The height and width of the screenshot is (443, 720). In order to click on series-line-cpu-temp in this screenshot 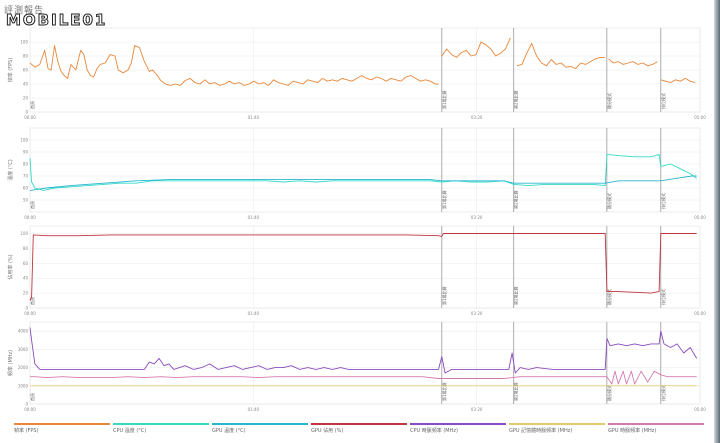, I will do `click(363, 172)`.